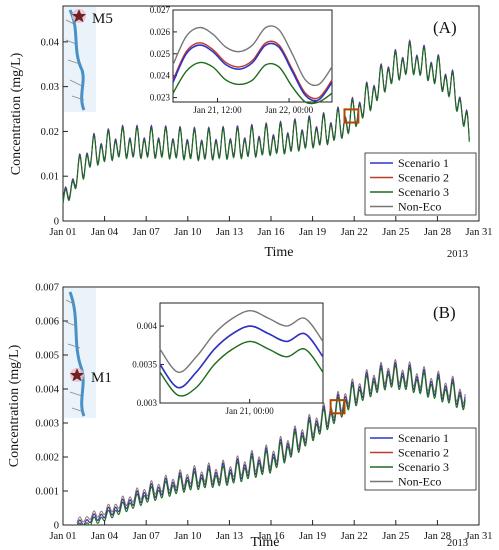 The width and height of the screenshot is (499, 550). Describe the element at coordinates (50, 42) in the screenshot. I see `y-tick-label: 0.04` at that location.